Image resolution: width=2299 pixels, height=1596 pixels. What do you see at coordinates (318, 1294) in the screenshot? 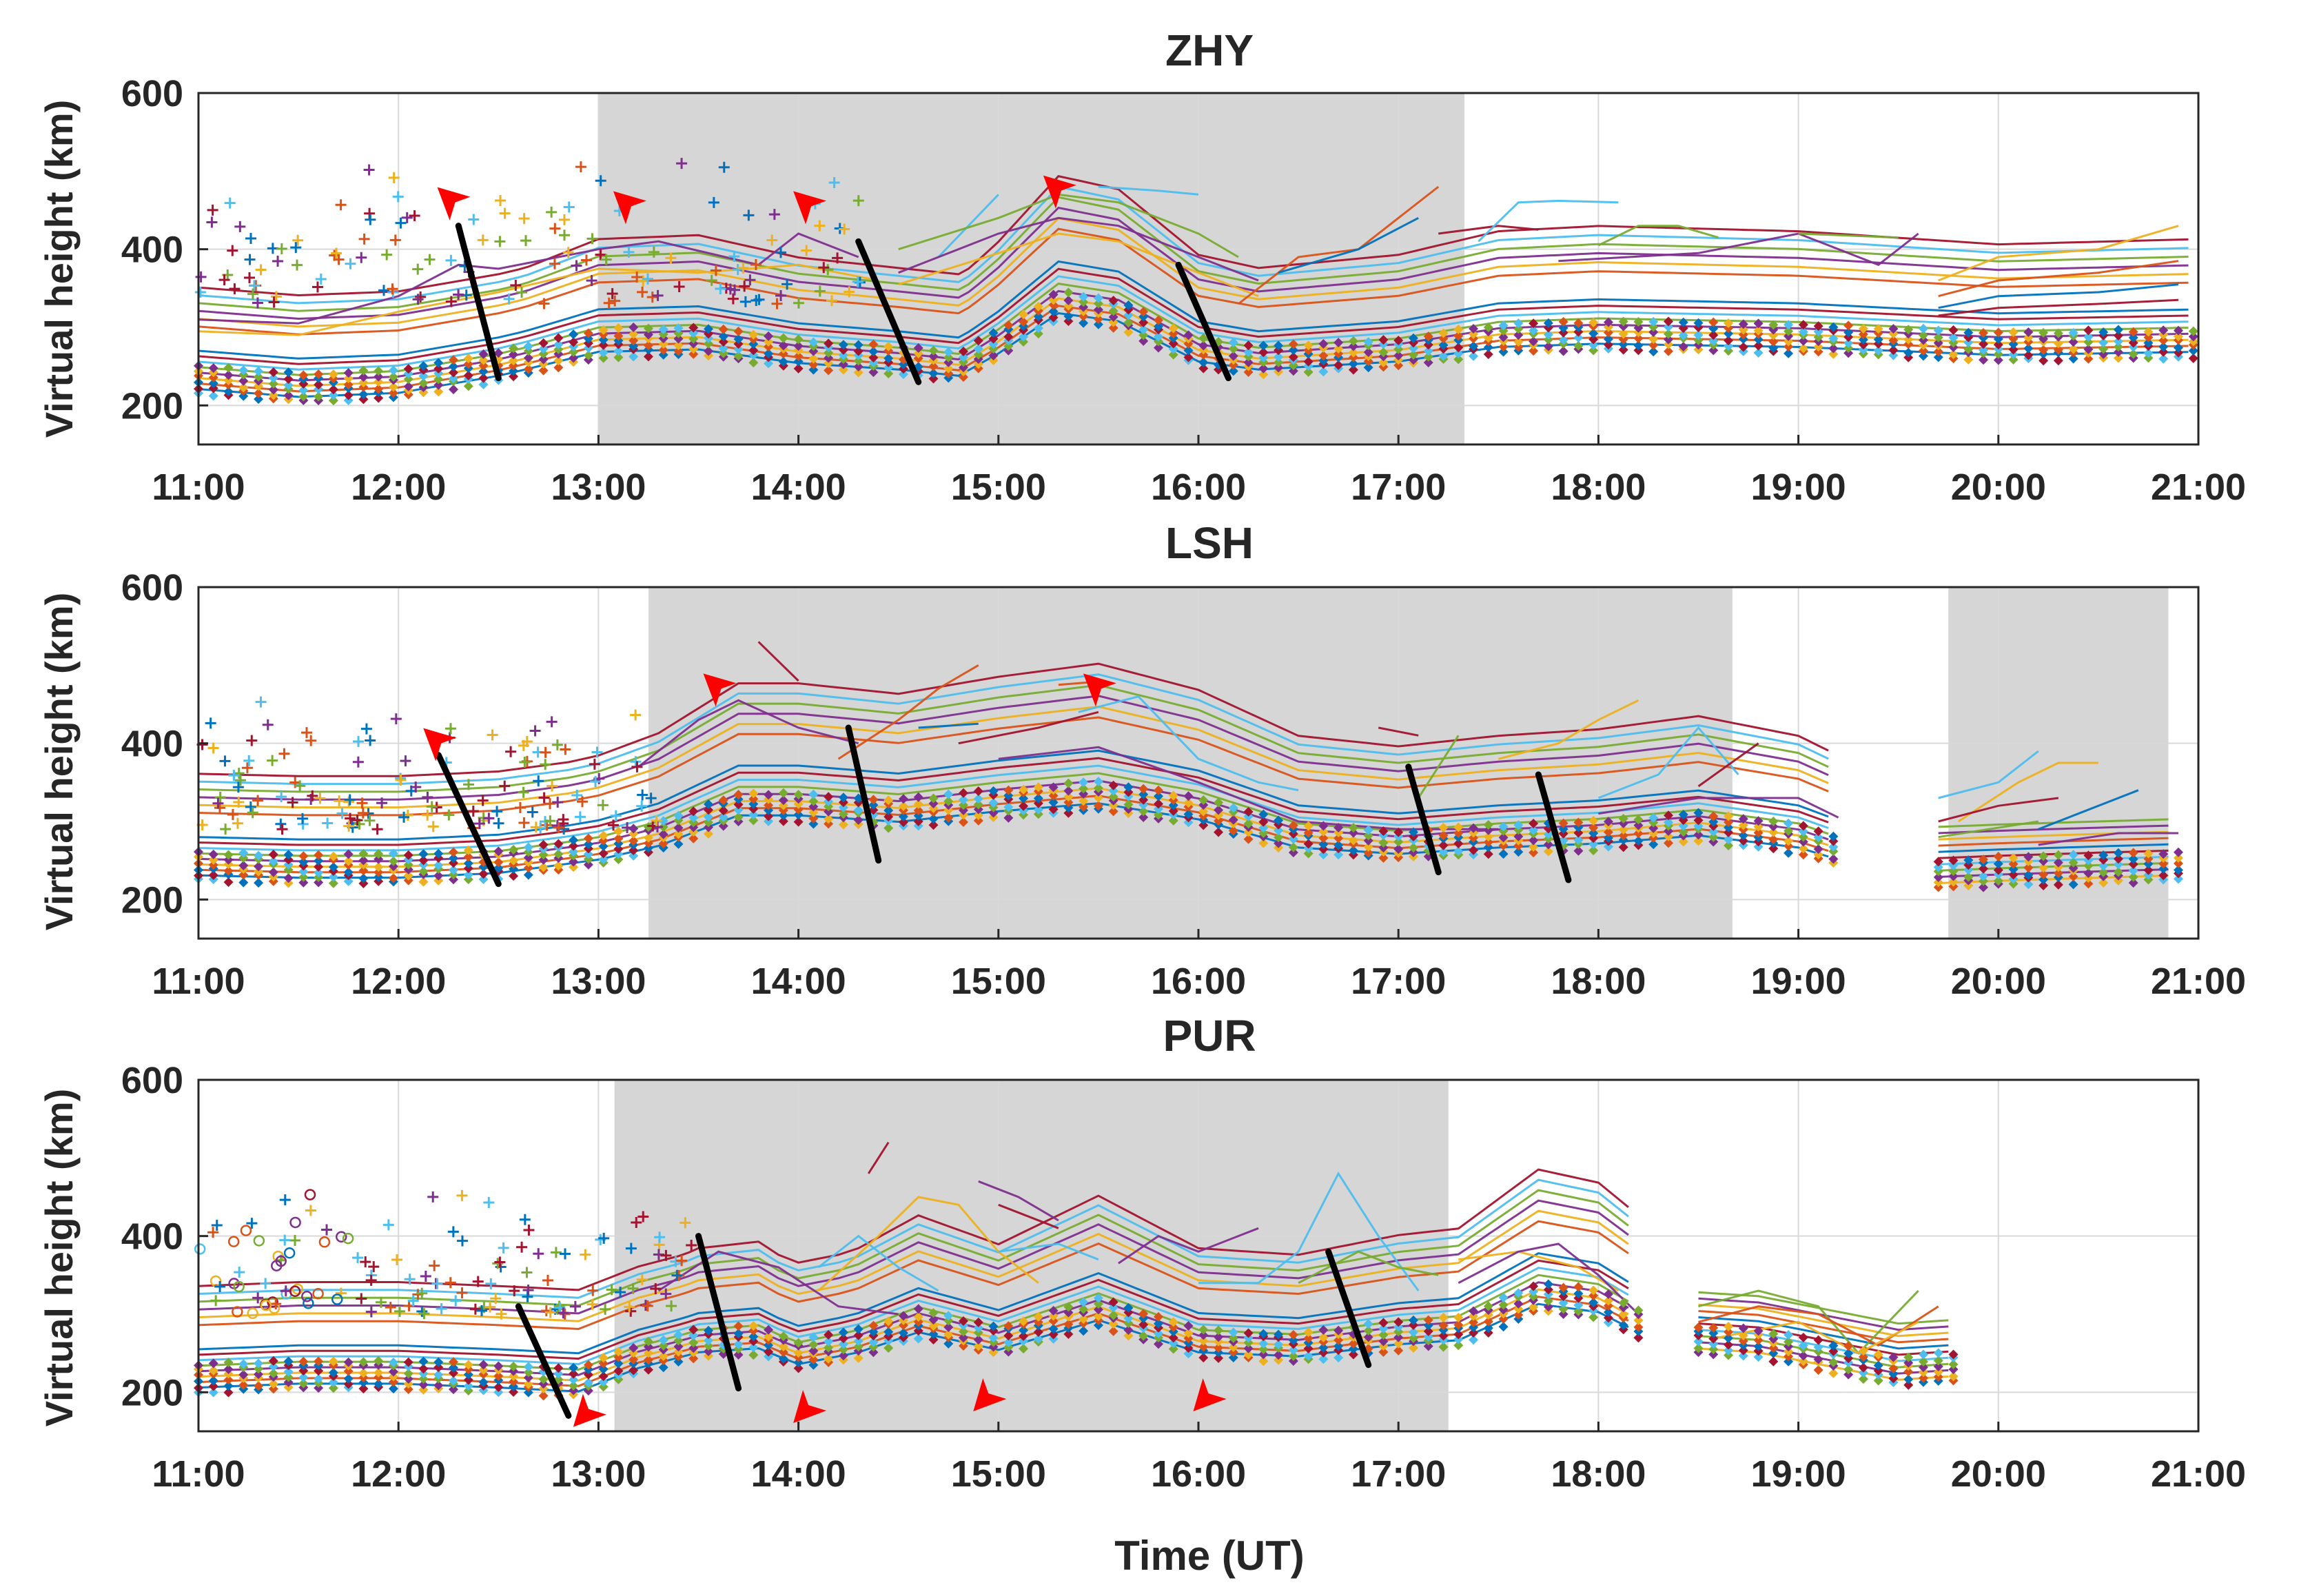
I see `circle-marker` at bounding box center [318, 1294].